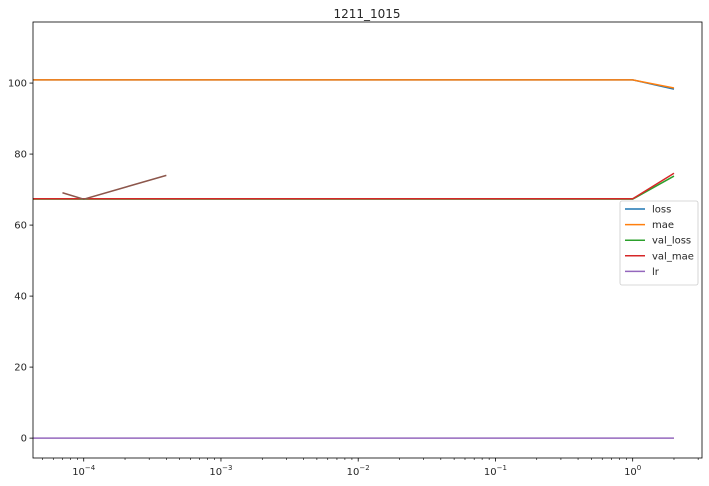 This screenshot has width=709, height=486. Describe the element at coordinates (358, 471) in the screenshot. I see `x-tick-label: 10⁻²` at that location.